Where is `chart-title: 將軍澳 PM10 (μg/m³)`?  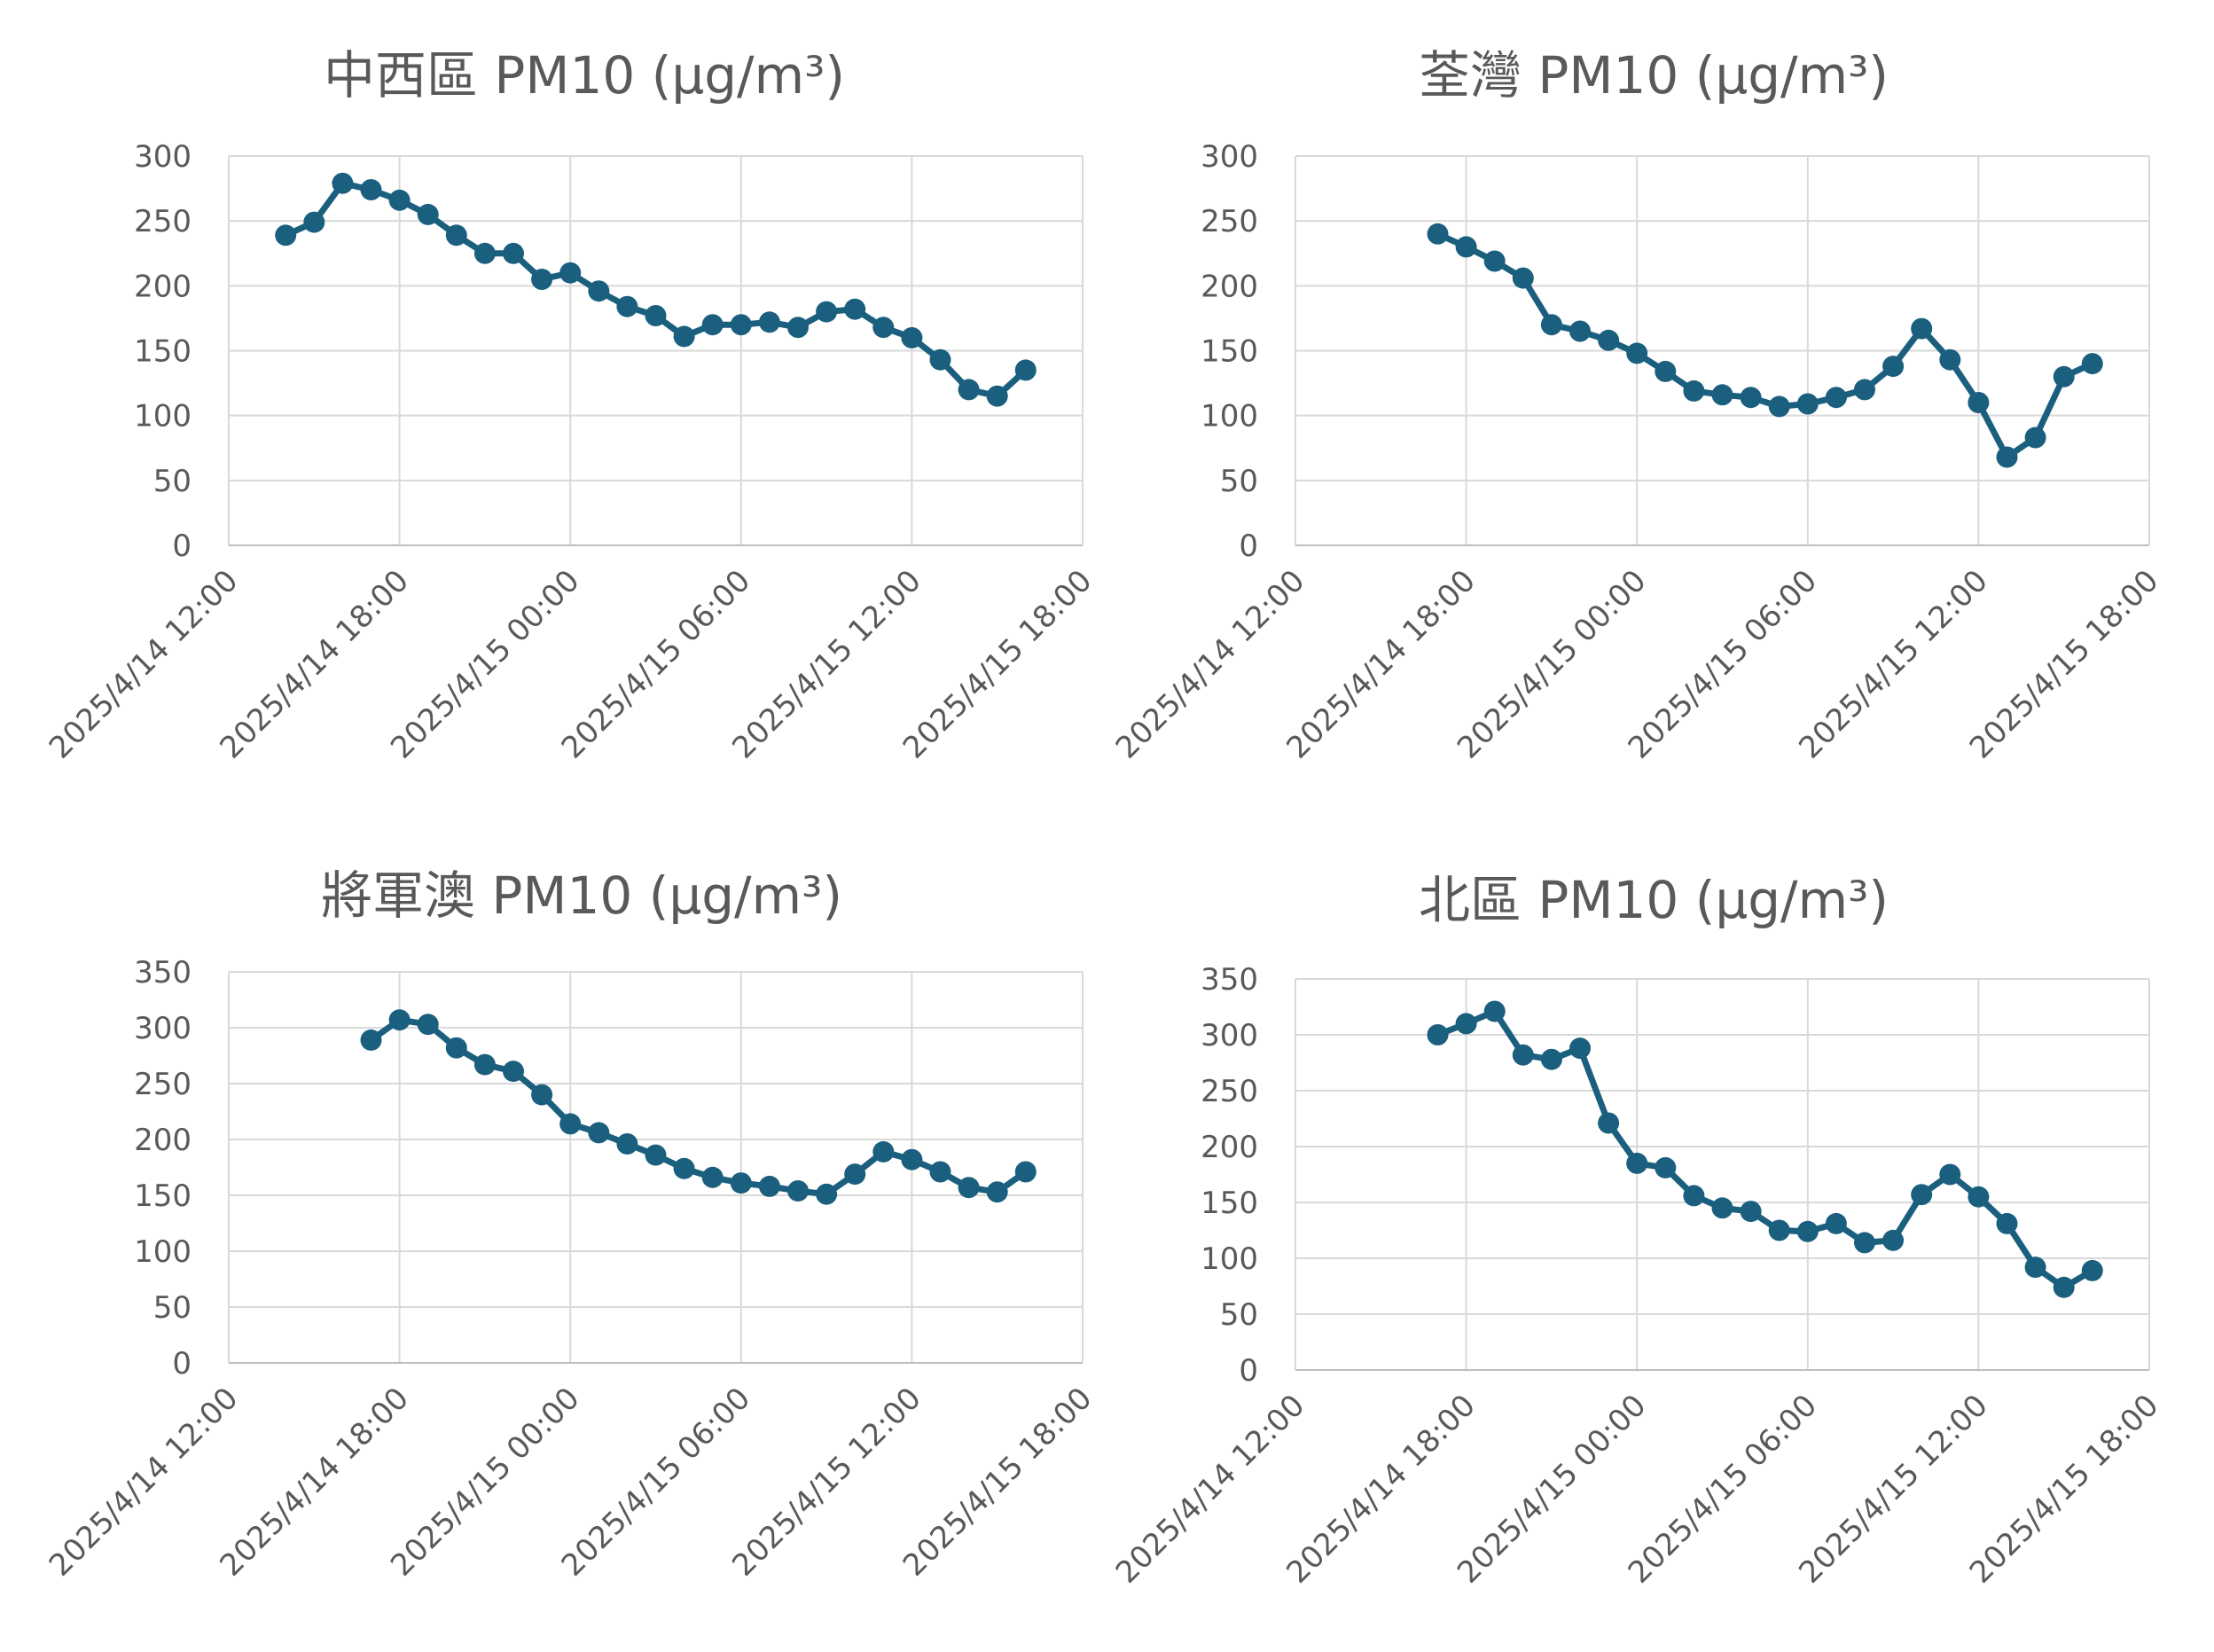 chart-title: 將軍澳 PM10 (μg/m³) is located at coordinates (581, 895).